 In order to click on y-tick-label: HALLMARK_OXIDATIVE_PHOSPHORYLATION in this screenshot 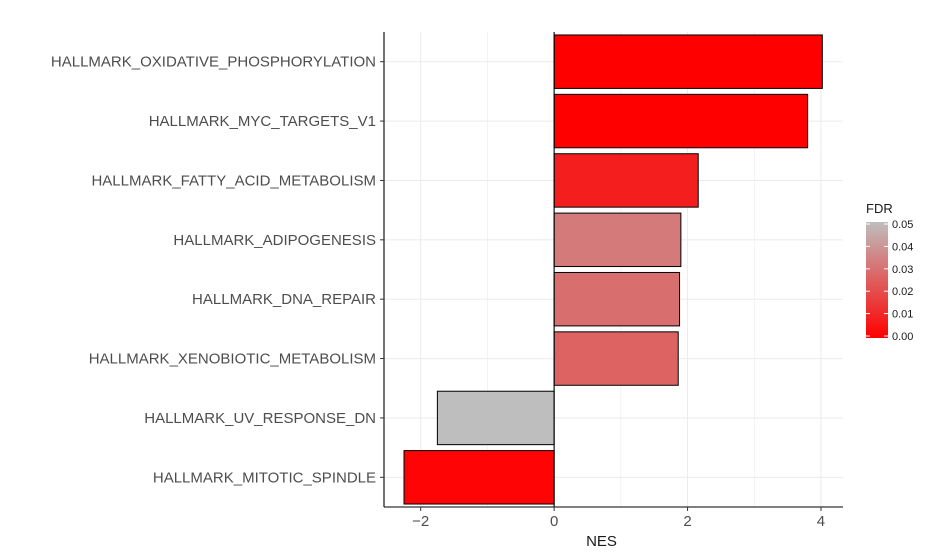, I will do `click(213, 62)`.